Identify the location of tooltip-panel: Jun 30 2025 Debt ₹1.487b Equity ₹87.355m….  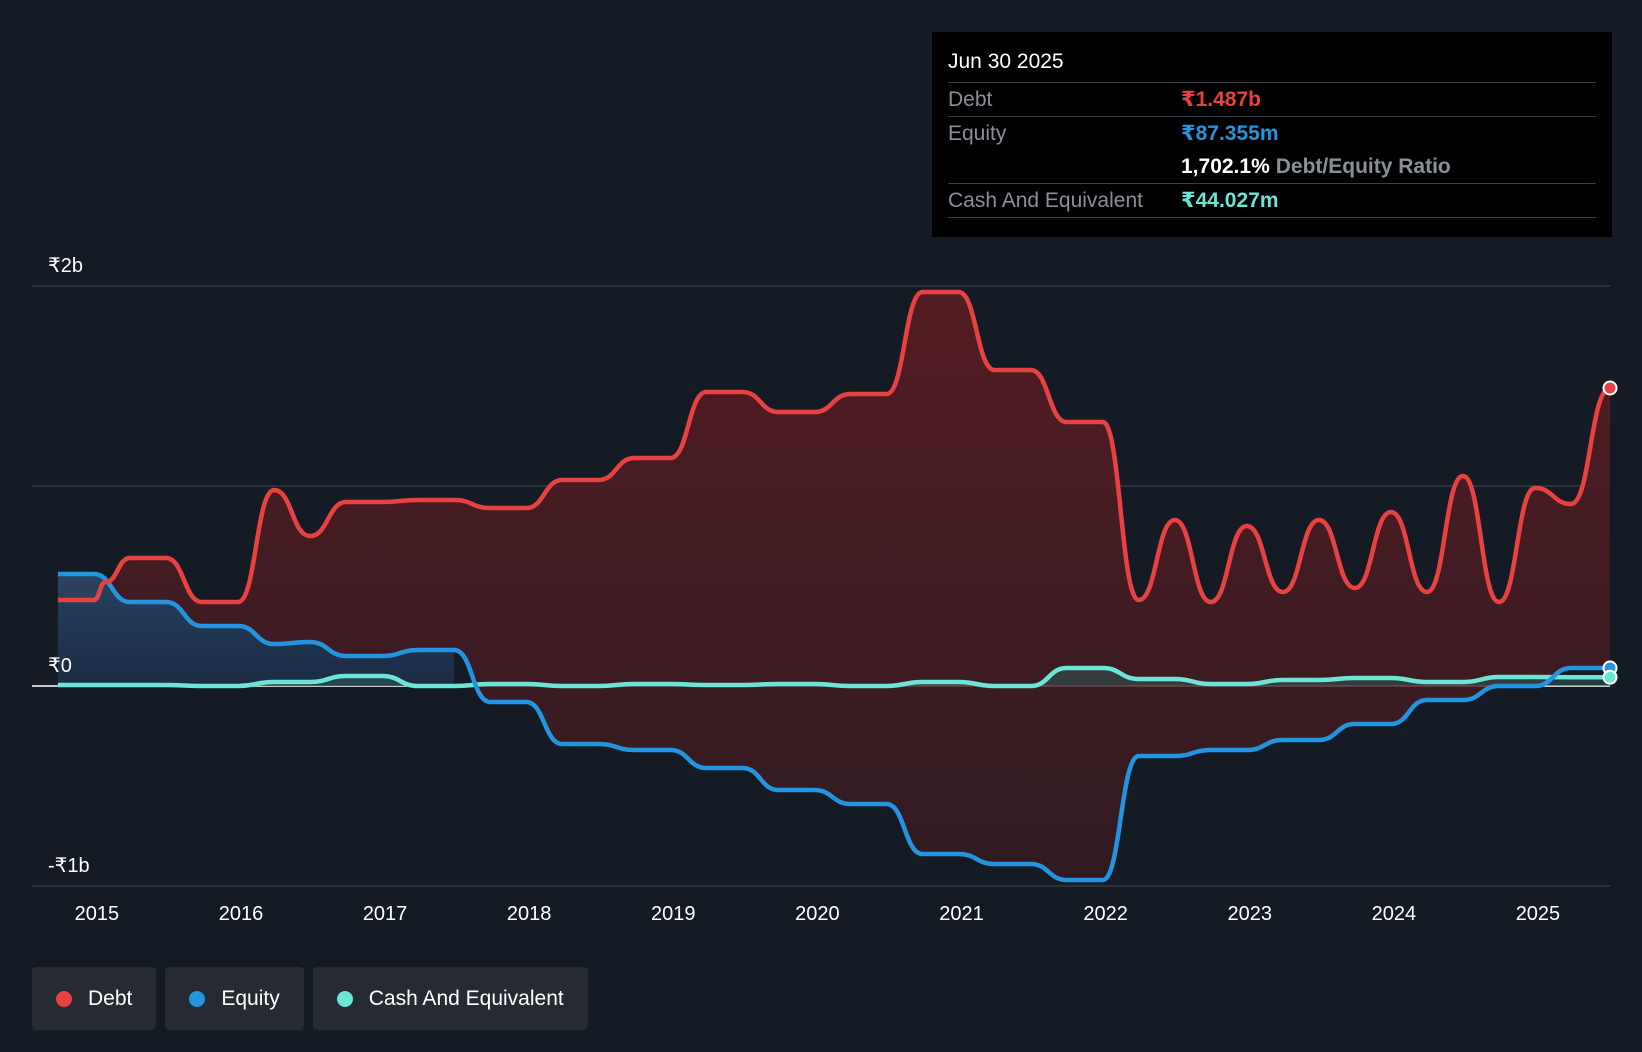
(1272, 134).